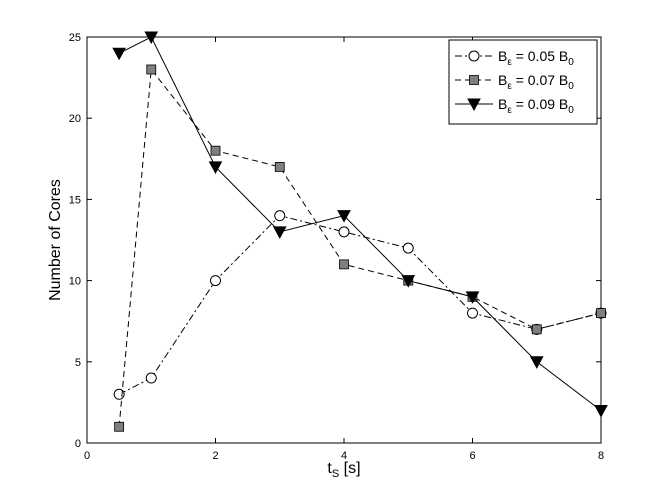 The height and width of the screenshot is (499, 664). I want to click on y-tick-label: 5, so click(78, 363).